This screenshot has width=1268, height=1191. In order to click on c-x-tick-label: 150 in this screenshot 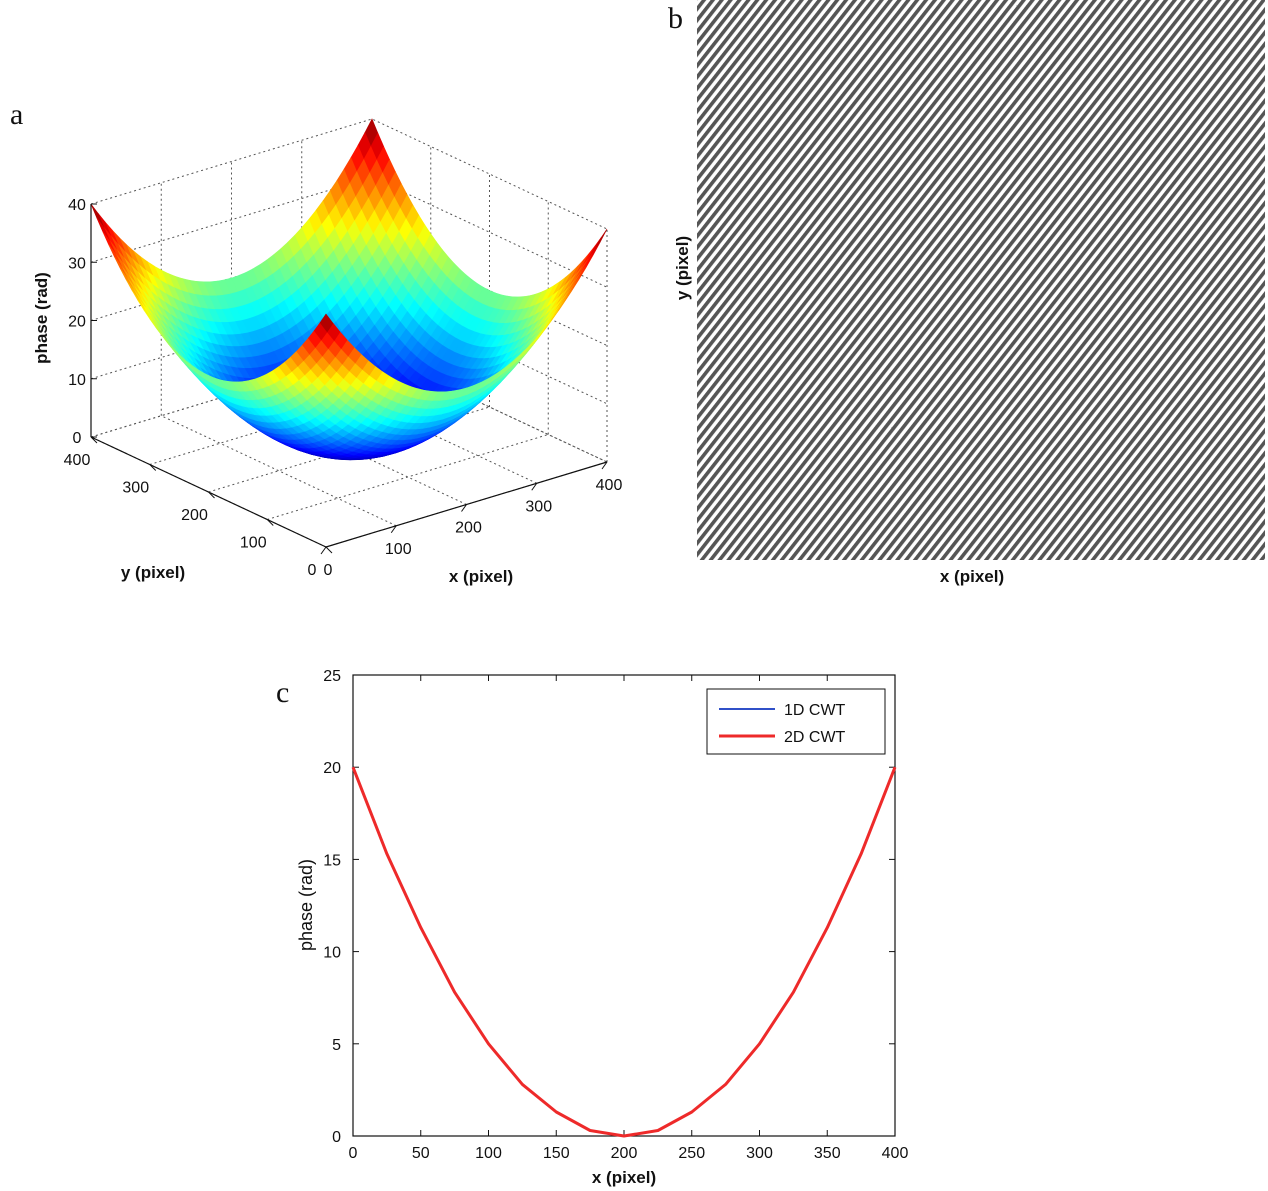, I will do `click(556, 1153)`.